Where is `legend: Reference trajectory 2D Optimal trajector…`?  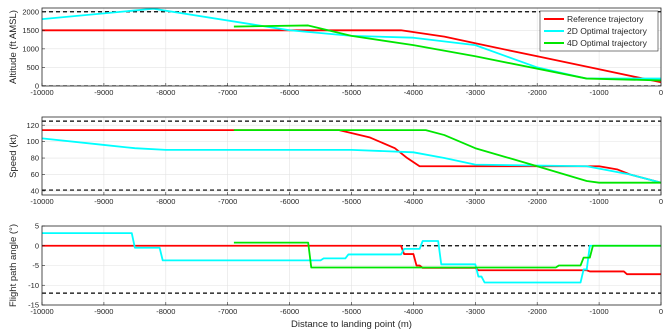
legend: Reference trajectory 2D Optimal trajector… is located at coordinates (599, 31).